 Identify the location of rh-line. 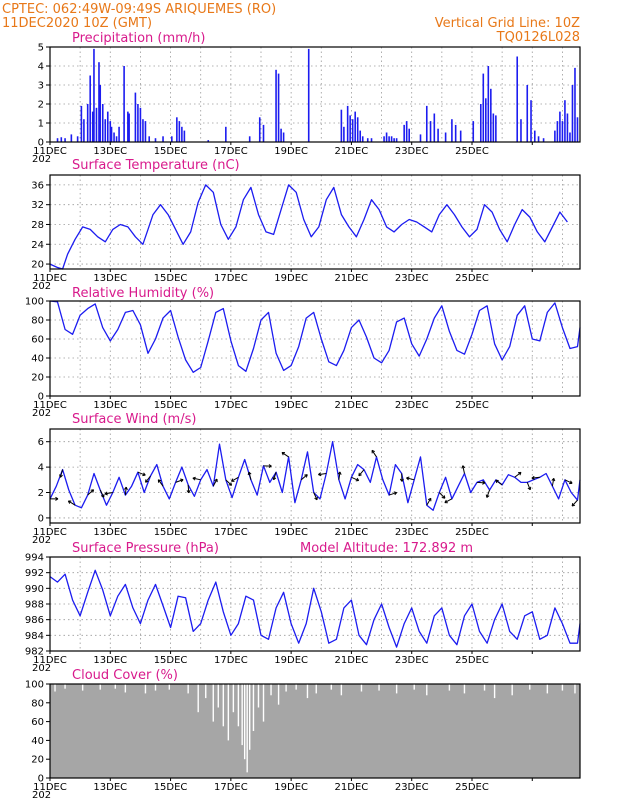
(315, 336).